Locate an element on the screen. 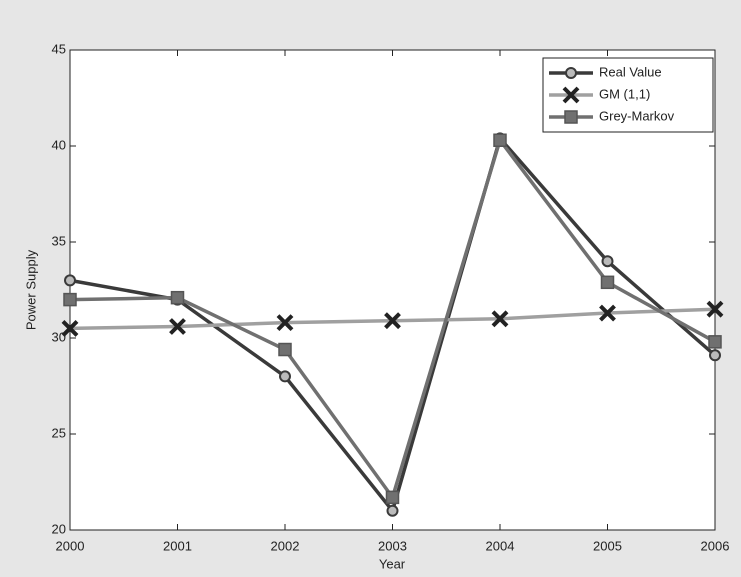 The height and width of the screenshot is (577, 741). legend-label: Grey-Markov is located at coordinates (637, 115).